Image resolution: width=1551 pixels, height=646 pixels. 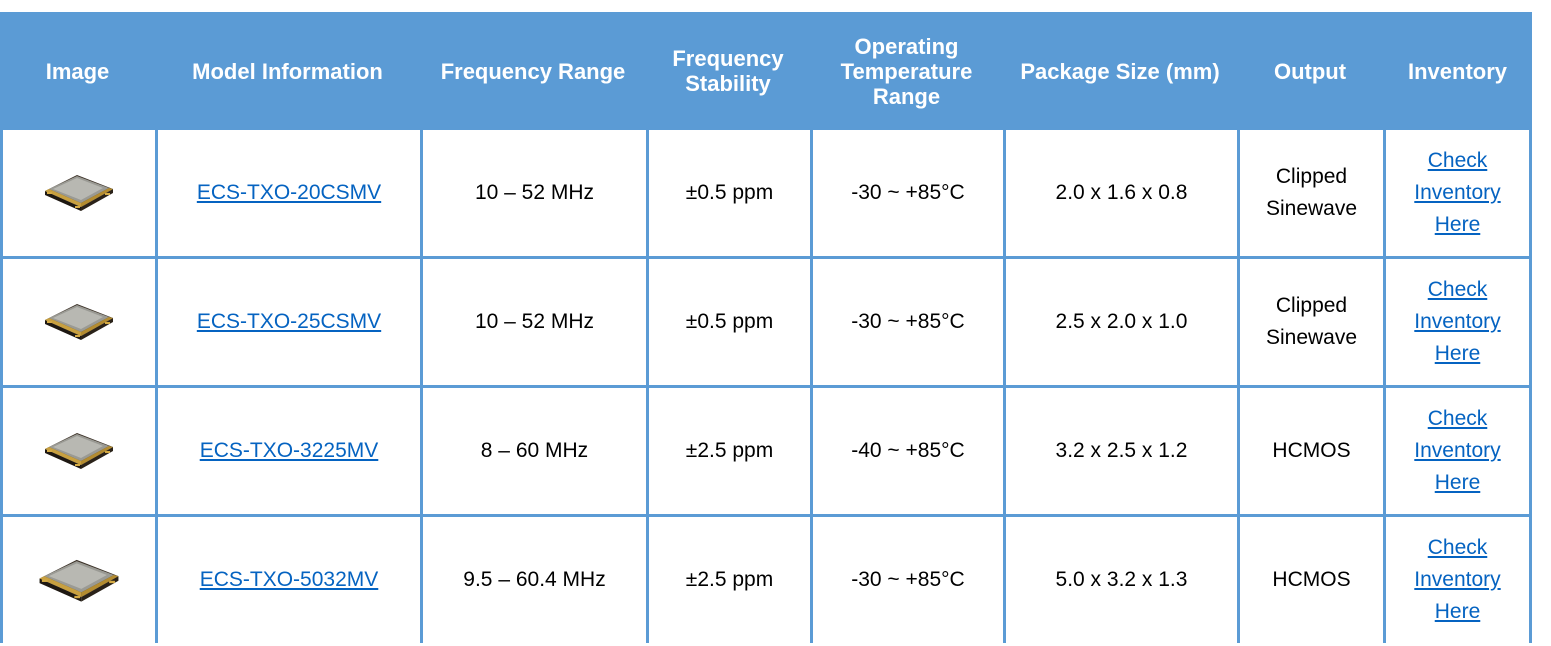 I want to click on header-frequency-range: Frequency Range, so click(x=533, y=71).